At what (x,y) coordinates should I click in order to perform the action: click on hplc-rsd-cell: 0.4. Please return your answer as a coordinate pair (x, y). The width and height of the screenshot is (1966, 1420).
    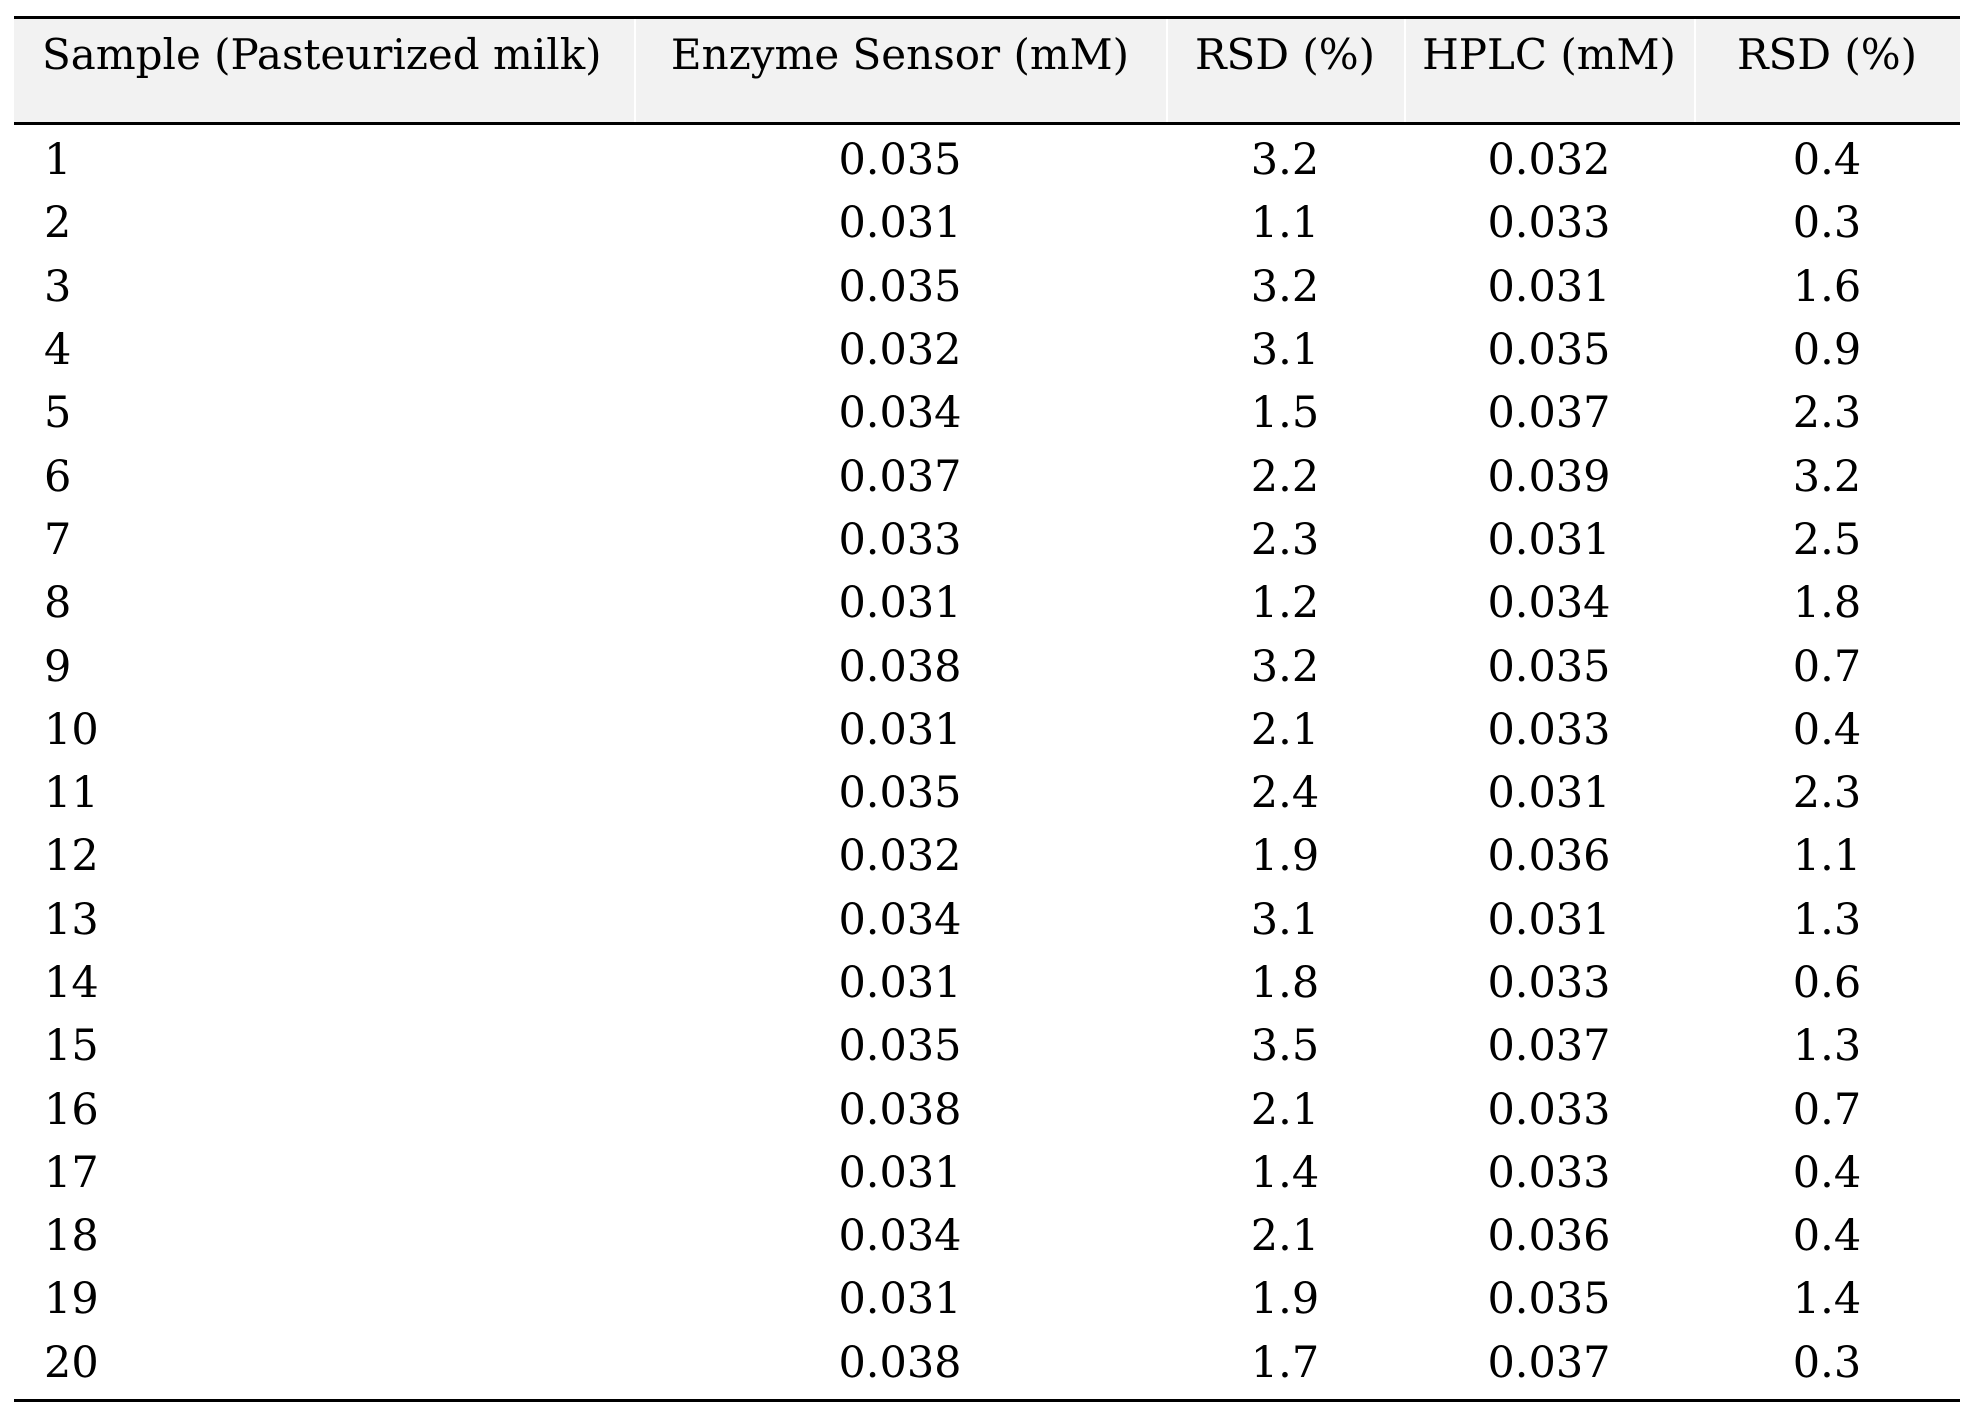
    Looking at the image, I should click on (1827, 1172).